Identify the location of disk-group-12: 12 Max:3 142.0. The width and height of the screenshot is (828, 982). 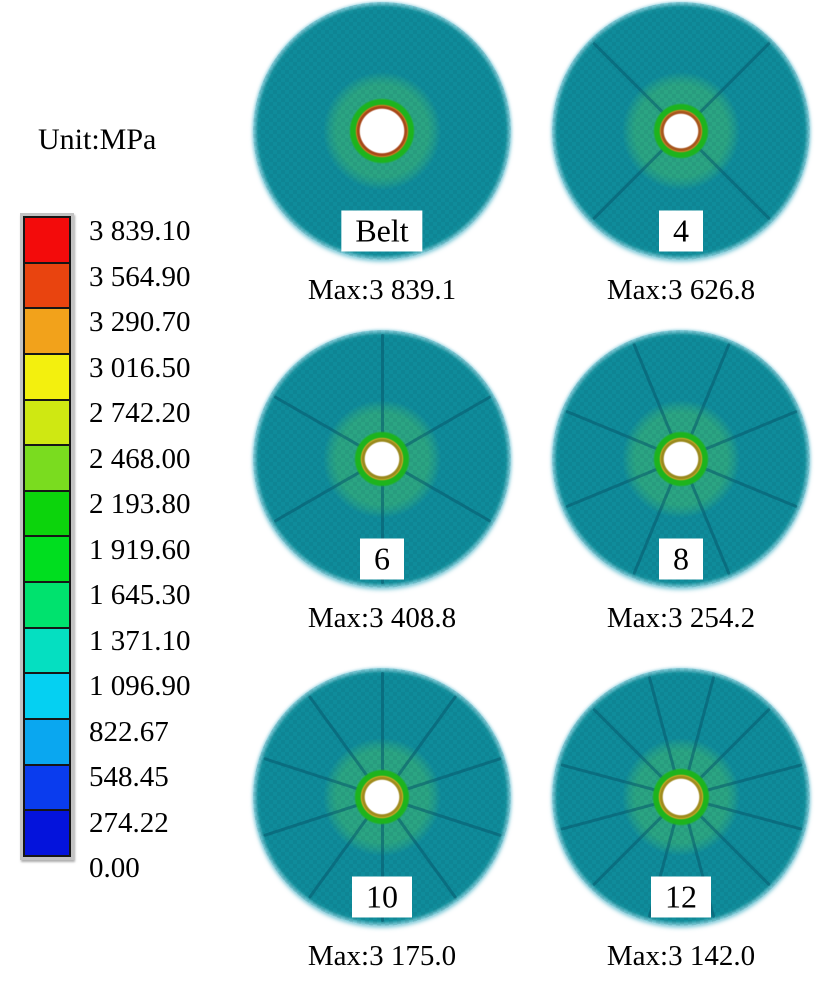
(681, 820).